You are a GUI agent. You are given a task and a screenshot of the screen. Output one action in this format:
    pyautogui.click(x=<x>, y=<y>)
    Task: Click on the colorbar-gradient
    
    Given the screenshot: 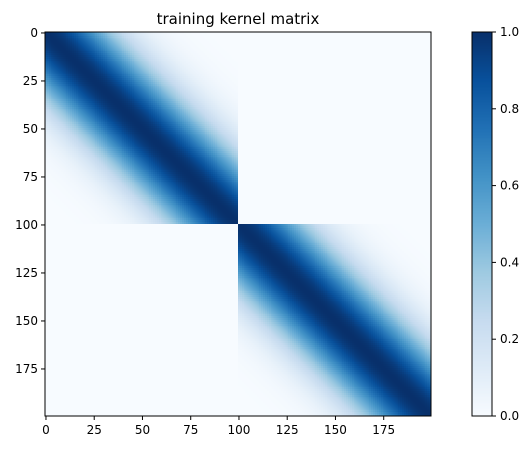 What is the action you would take?
    pyautogui.click(x=482, y=224)
    